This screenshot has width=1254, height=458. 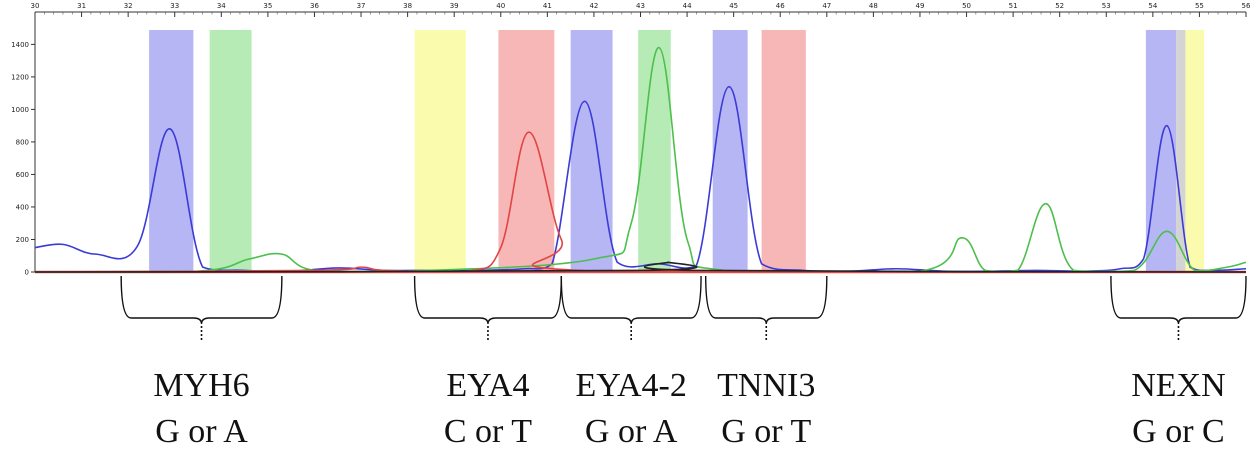 I want to click on y-tick-label: 0, so click(x=27, y=273).